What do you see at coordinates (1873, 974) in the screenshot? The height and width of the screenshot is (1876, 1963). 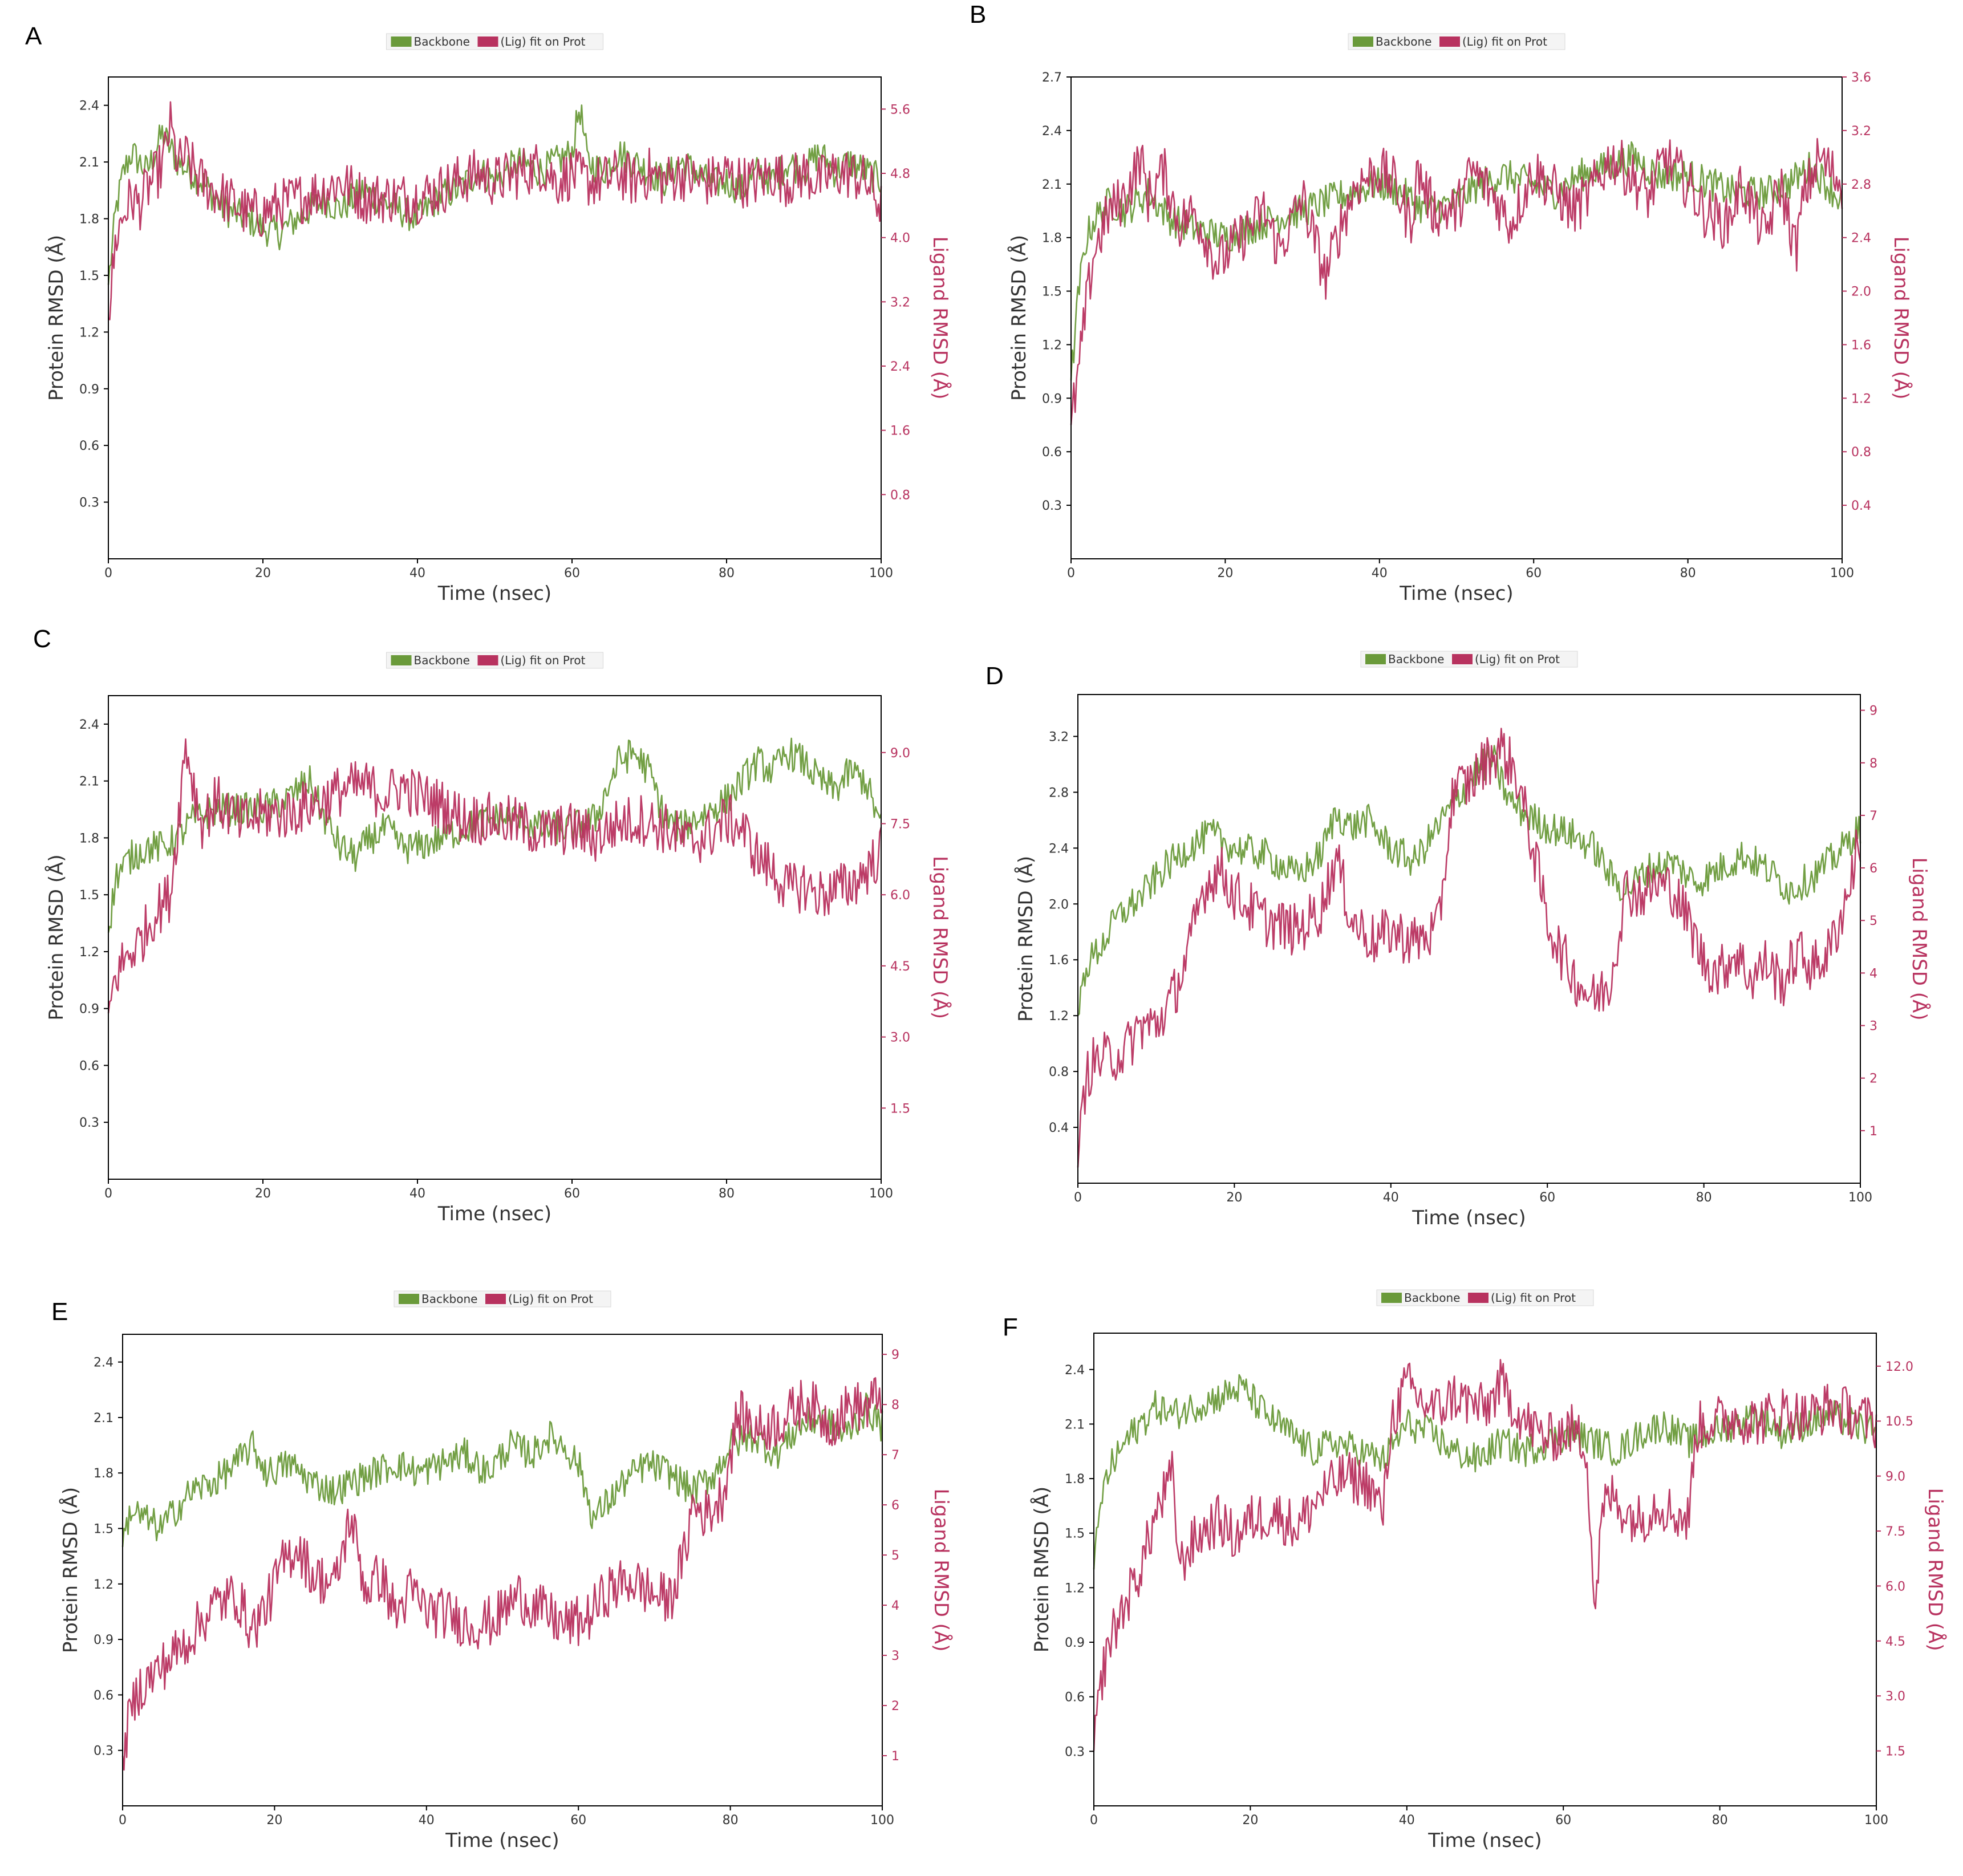 I see `y-right-tick-label: 4` at bounding box center [1873, 974].